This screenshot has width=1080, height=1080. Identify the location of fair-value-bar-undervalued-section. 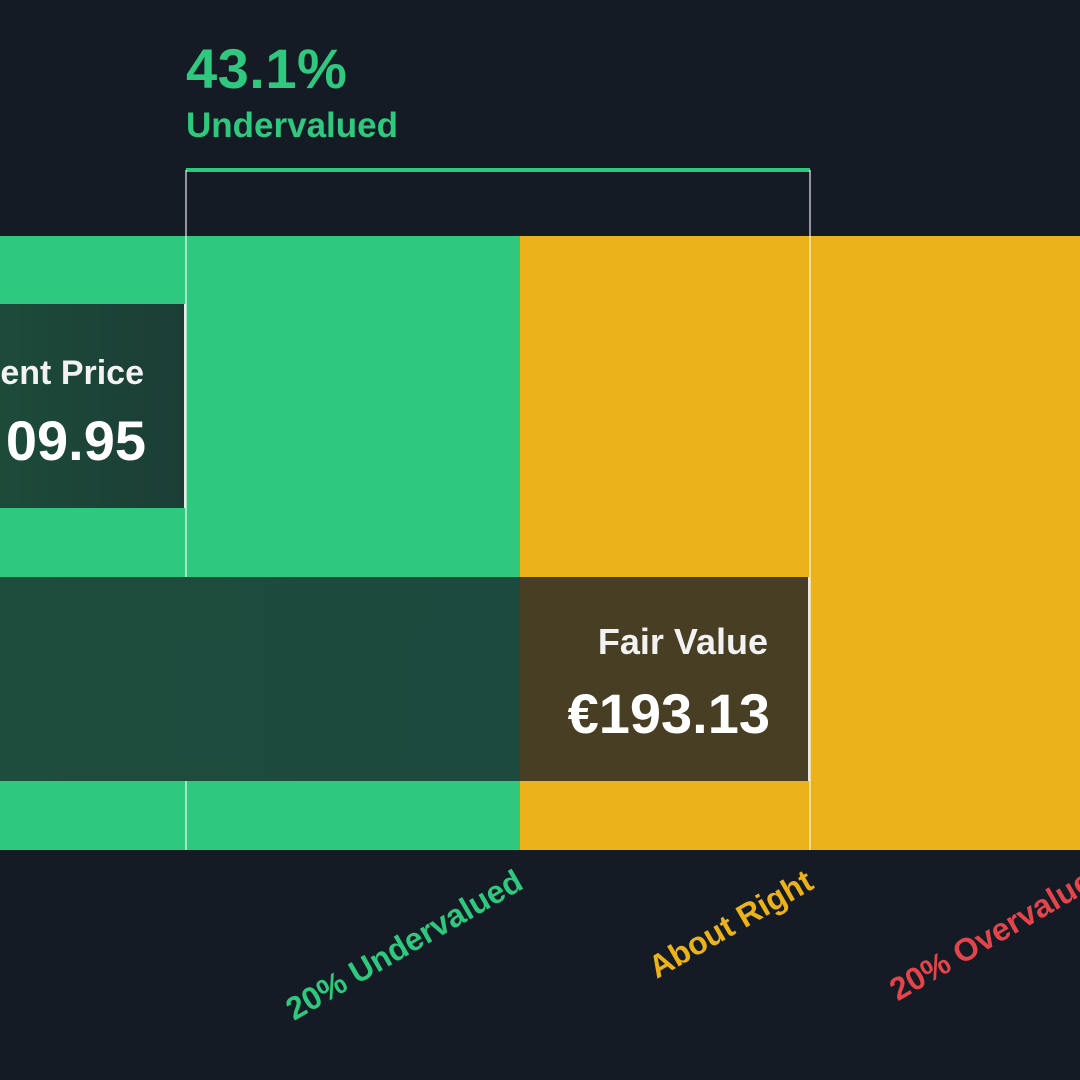
(260, 679).